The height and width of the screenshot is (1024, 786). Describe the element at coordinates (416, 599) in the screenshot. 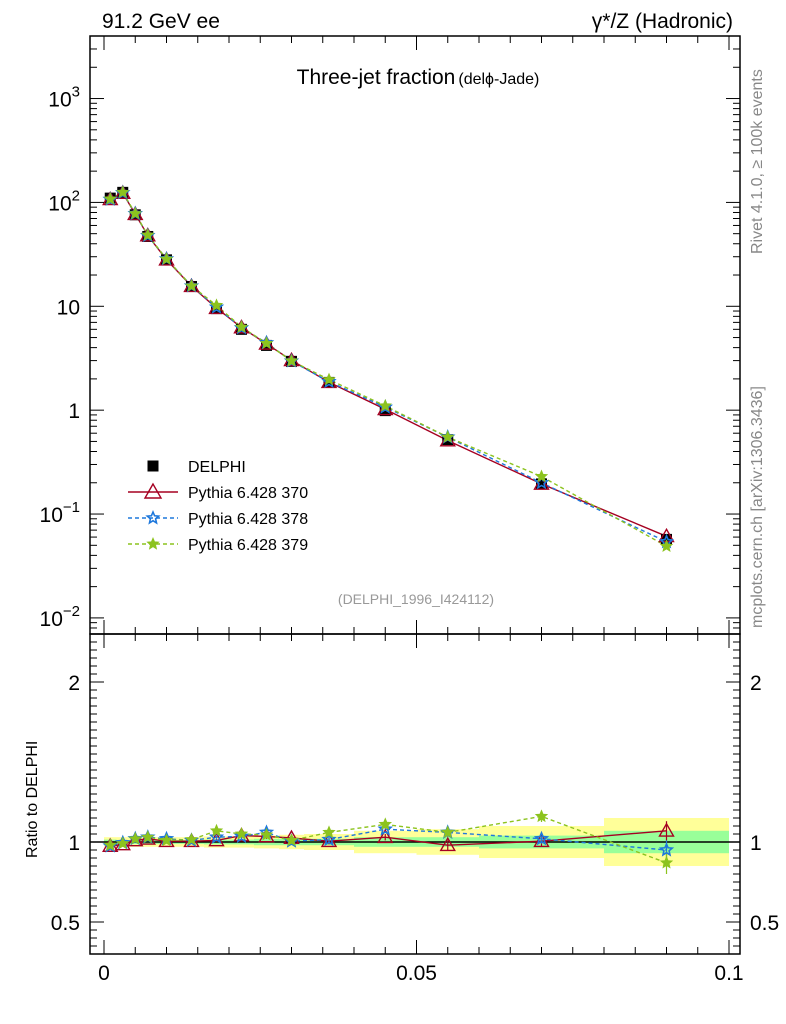

I see `analysis-watermark: (DELPHI_1996_I424112)` at that location.